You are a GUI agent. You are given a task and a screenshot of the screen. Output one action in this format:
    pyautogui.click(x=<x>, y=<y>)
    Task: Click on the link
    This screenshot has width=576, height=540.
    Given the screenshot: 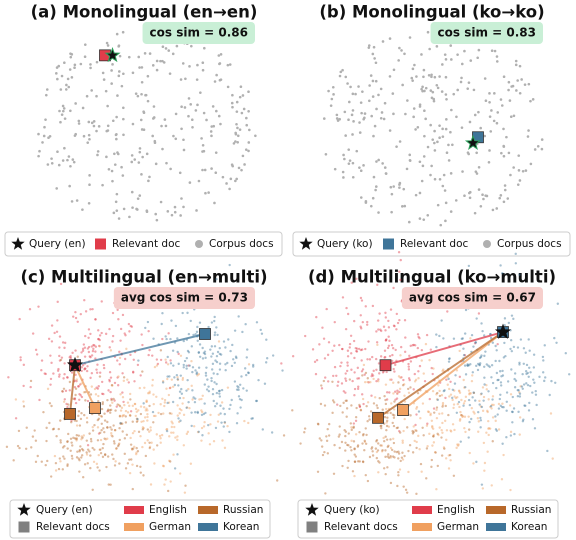 What is the action you would take?
    pyautogui.click(x=440, y=375)
    